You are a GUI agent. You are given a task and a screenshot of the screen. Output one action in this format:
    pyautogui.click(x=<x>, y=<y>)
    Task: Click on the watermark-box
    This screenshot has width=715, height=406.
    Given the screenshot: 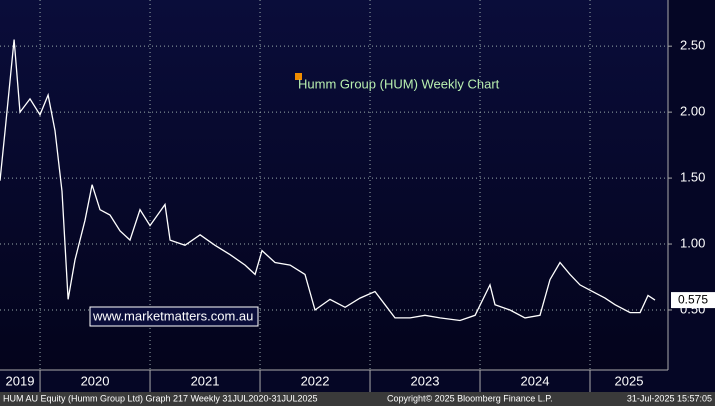 What is the action you would take?
    pyautogui.click(x=174, y=316)
    